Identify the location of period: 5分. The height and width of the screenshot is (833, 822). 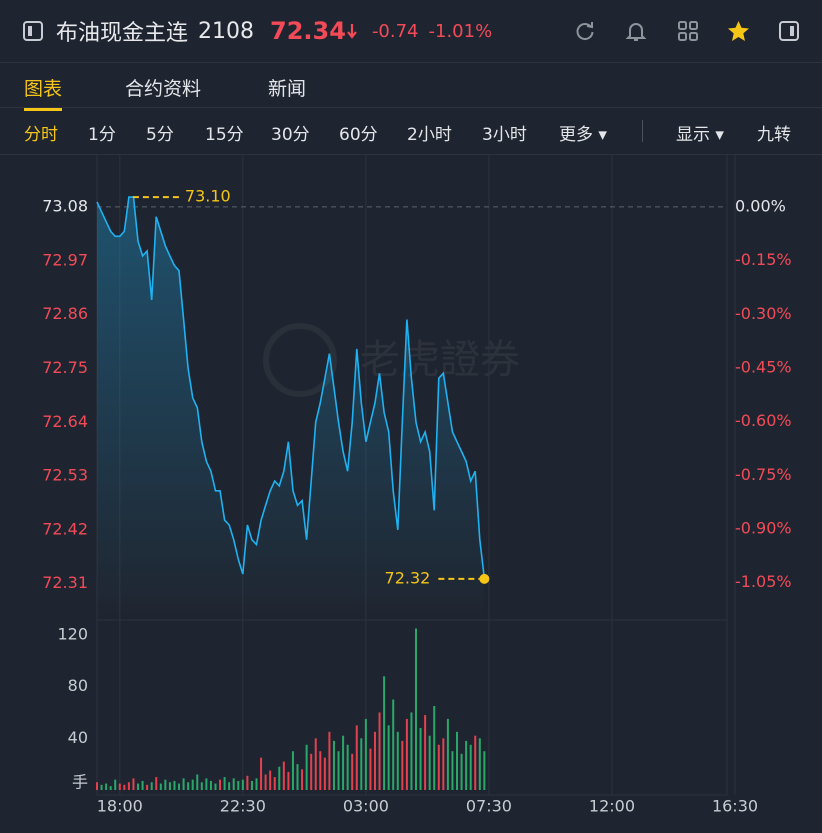
(160, 135).